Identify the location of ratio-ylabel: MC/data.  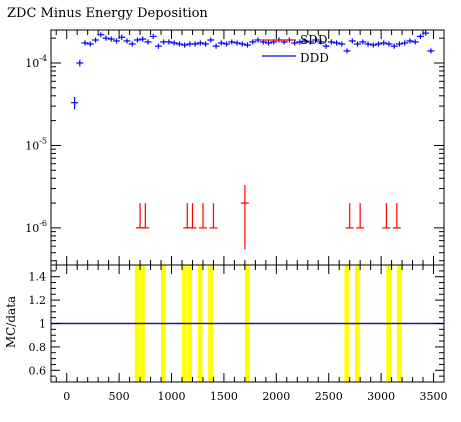
(11, 322).